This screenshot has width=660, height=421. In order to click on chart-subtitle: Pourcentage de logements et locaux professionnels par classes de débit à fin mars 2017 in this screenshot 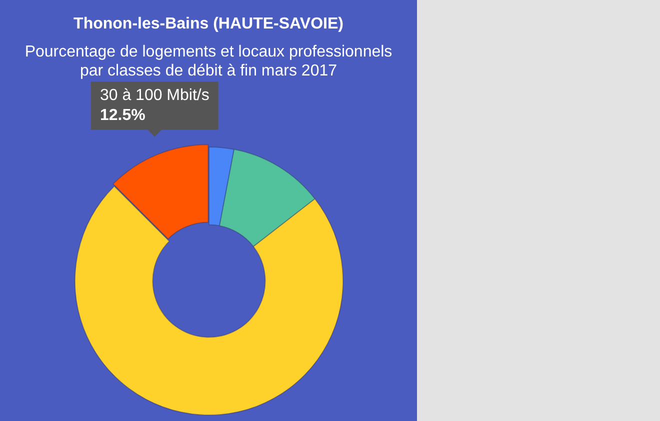, I will do `click(208, 61)`.